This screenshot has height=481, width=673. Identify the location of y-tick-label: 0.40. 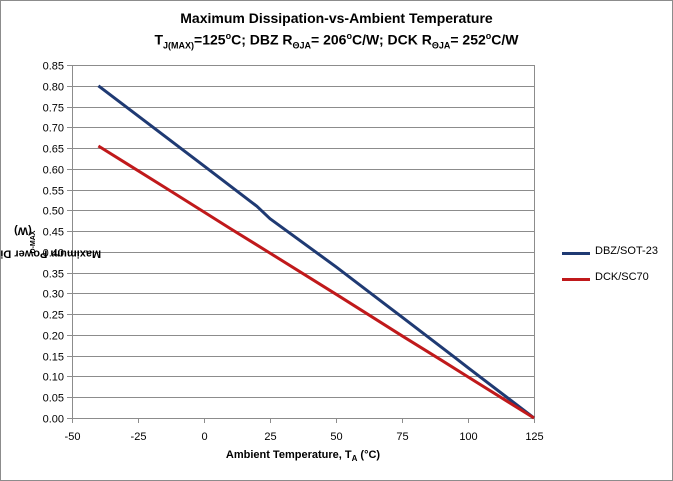
(53, 254).